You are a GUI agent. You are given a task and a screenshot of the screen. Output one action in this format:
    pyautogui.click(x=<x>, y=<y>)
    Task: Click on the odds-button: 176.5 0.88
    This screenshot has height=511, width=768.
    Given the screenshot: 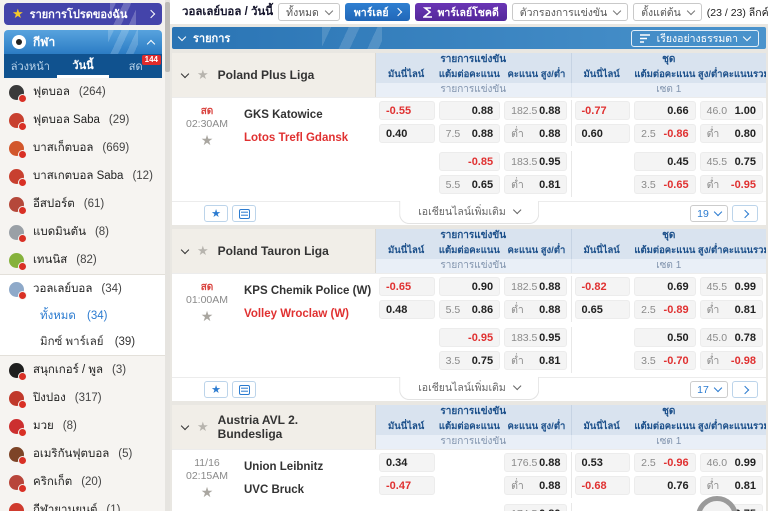 What is the action you would take?
    pyautogui.click(x=536, y=462)
    